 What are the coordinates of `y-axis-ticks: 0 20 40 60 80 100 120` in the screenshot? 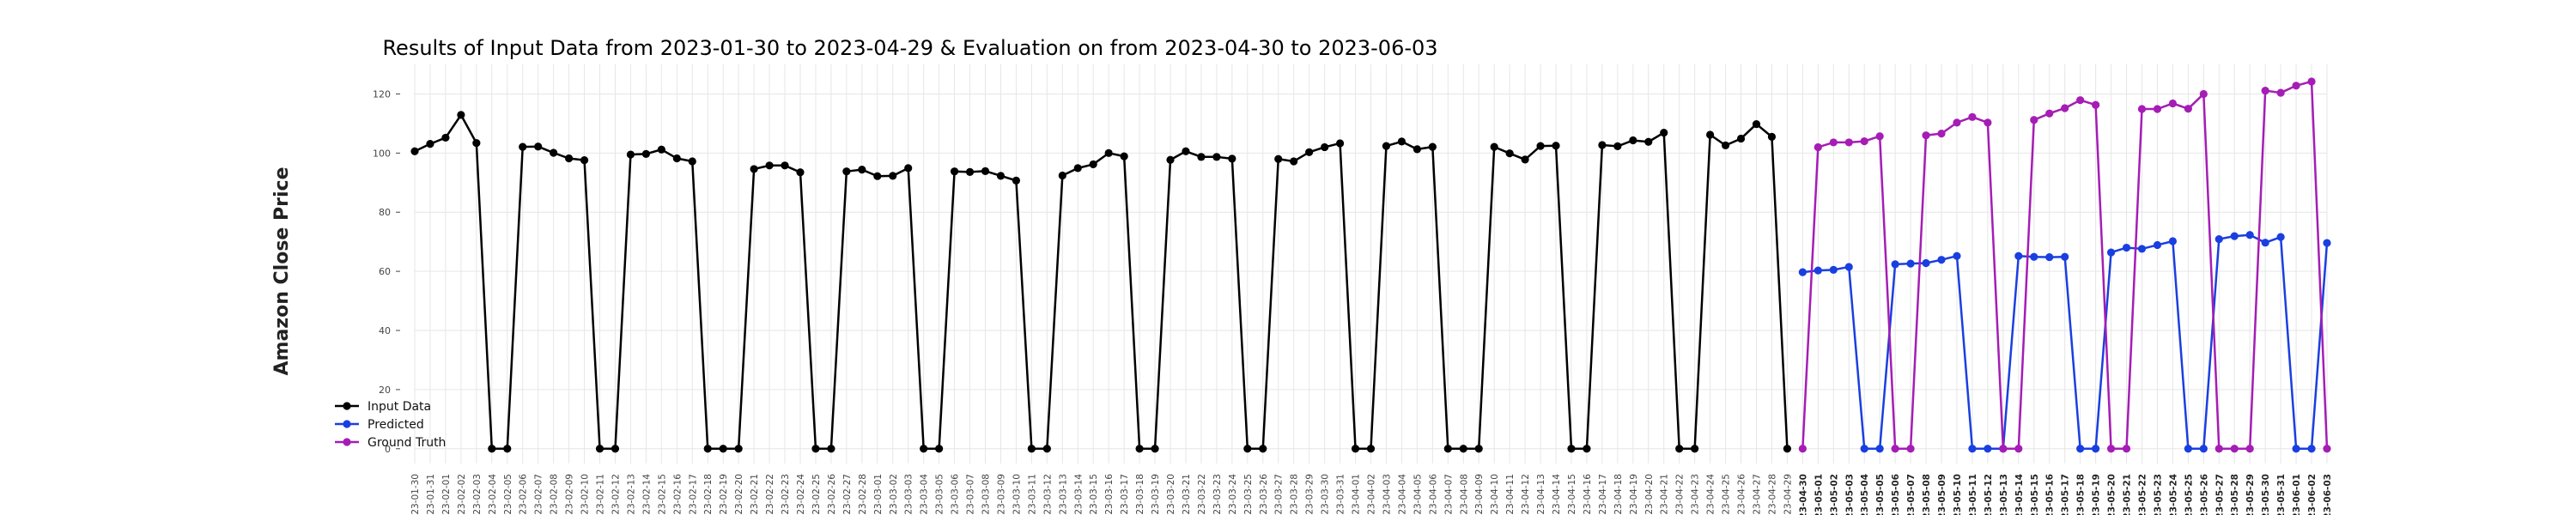 It's located at (387, 271).